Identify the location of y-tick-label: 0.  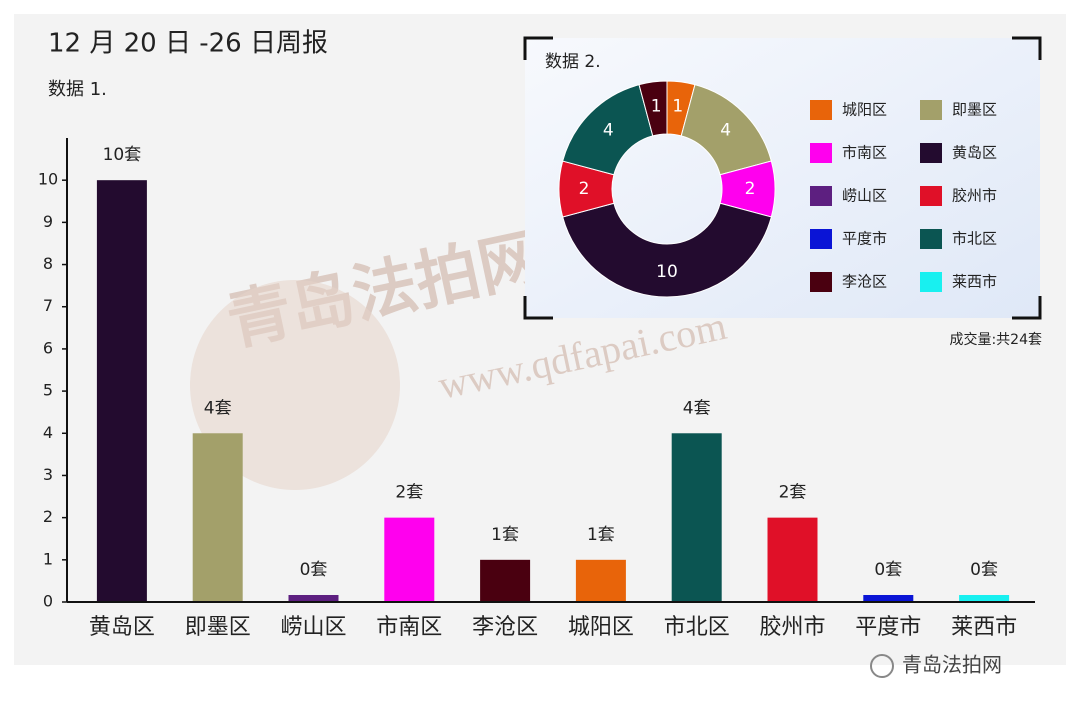
(48, 601).